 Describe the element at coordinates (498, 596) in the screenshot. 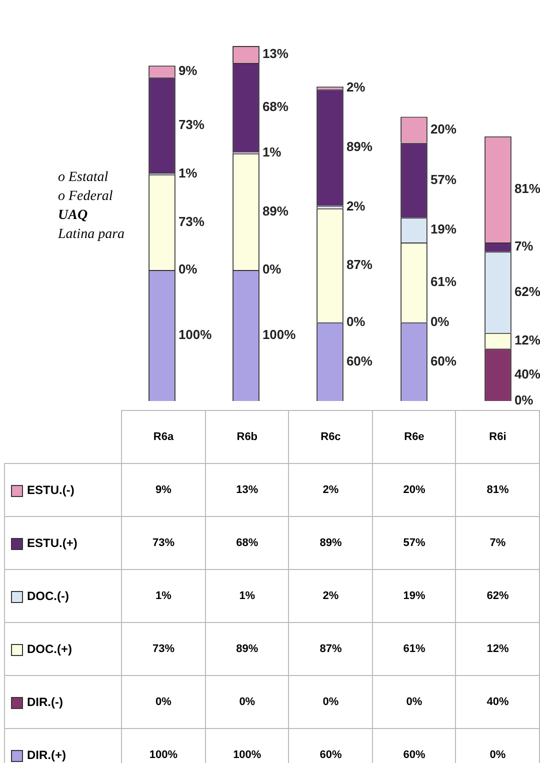

I see `data-label: 62%` at that location.